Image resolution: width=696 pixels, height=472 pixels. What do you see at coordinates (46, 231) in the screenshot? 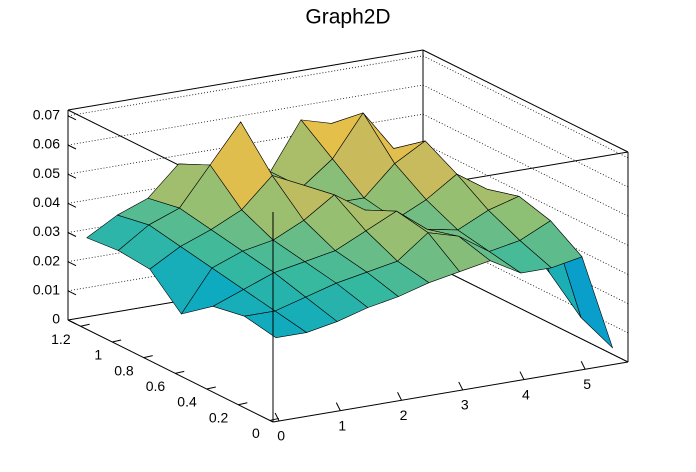
I see `z-tick-label: 0.03` at bounding box center [46, 231].